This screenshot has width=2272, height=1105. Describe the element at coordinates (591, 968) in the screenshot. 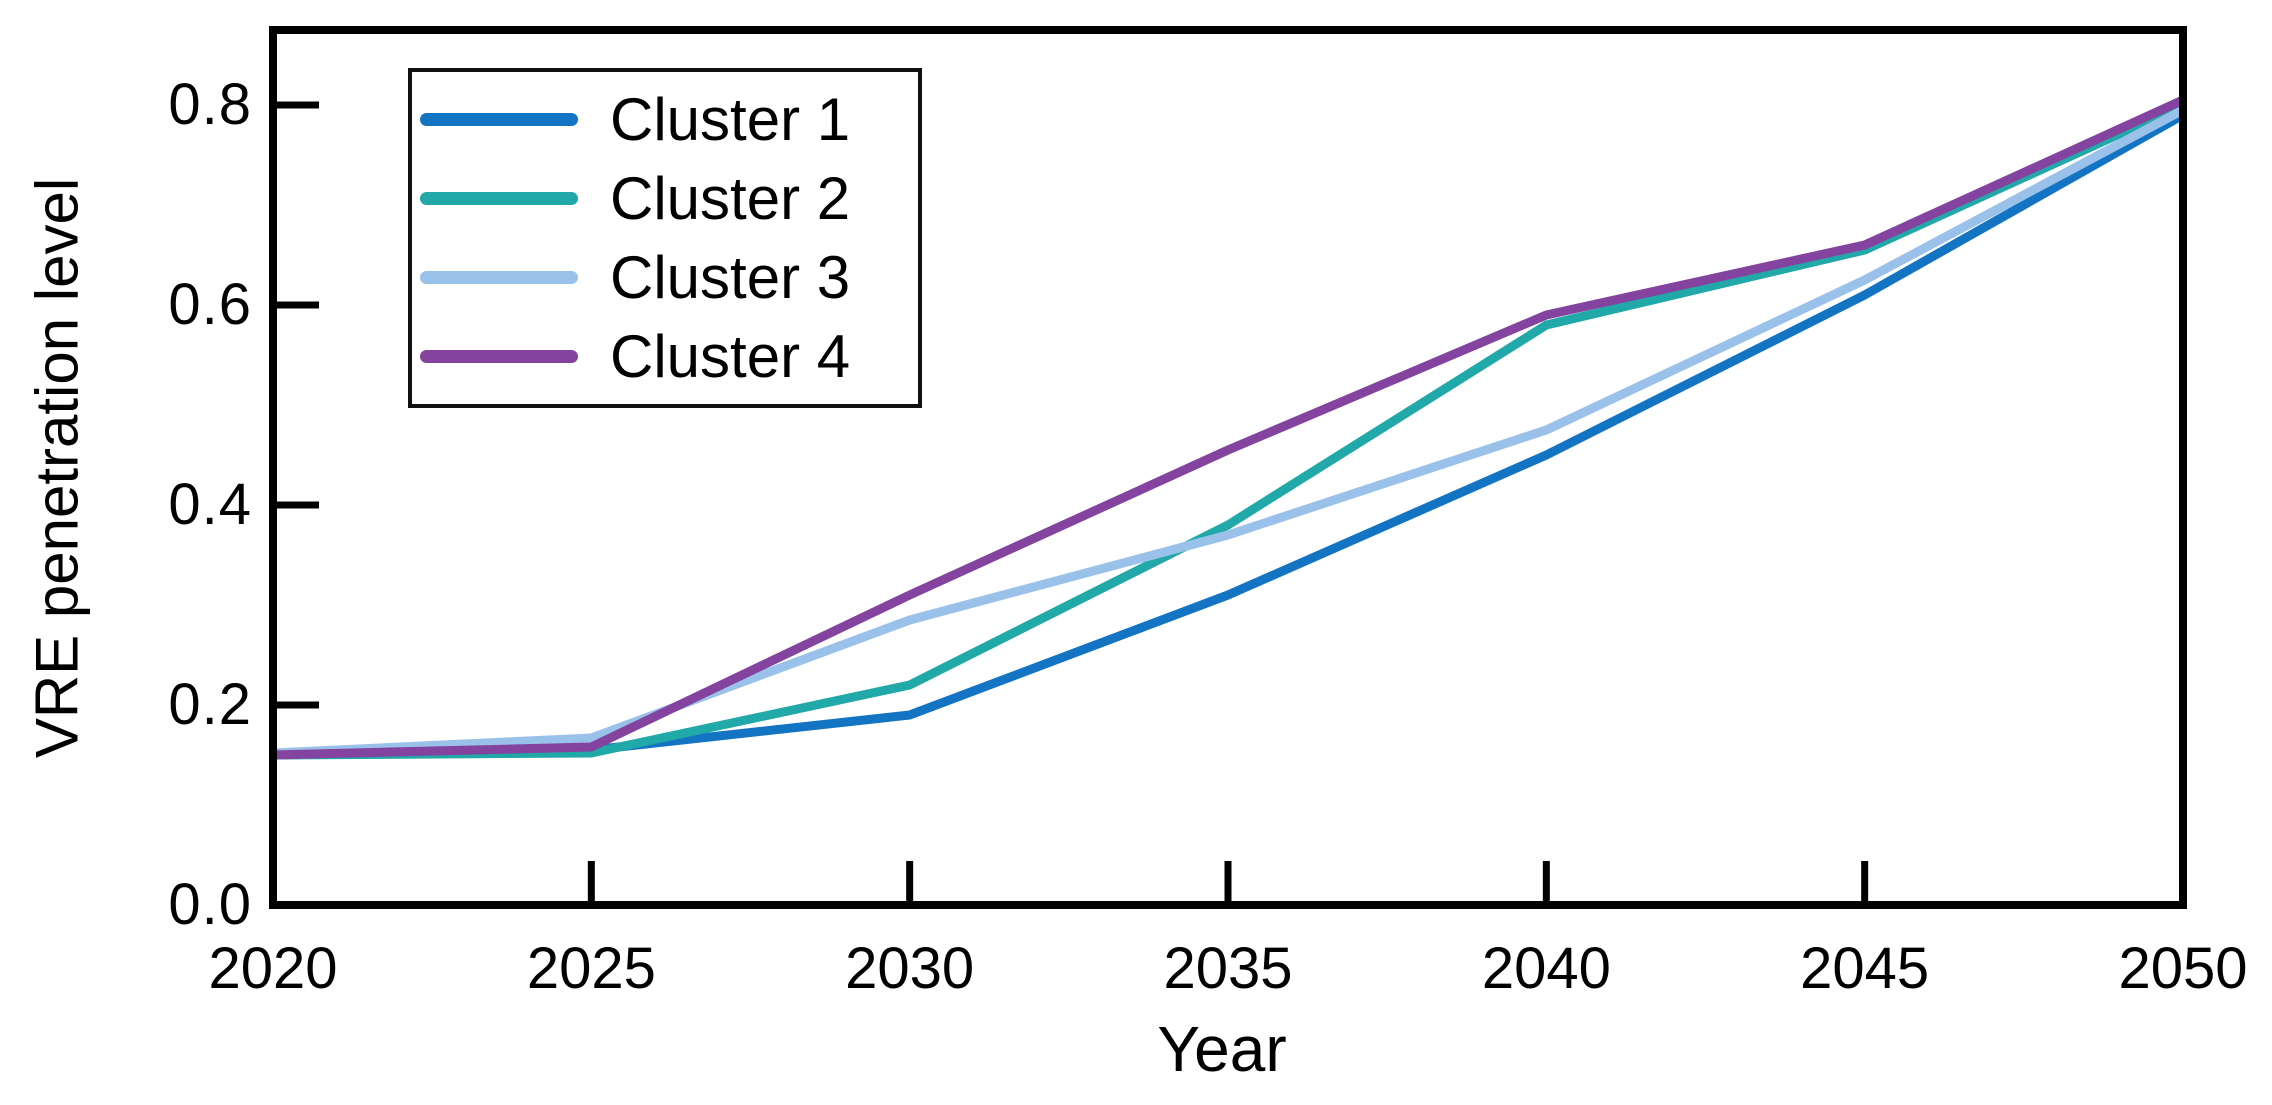

I see `x-tick-label: 2025` at that location.